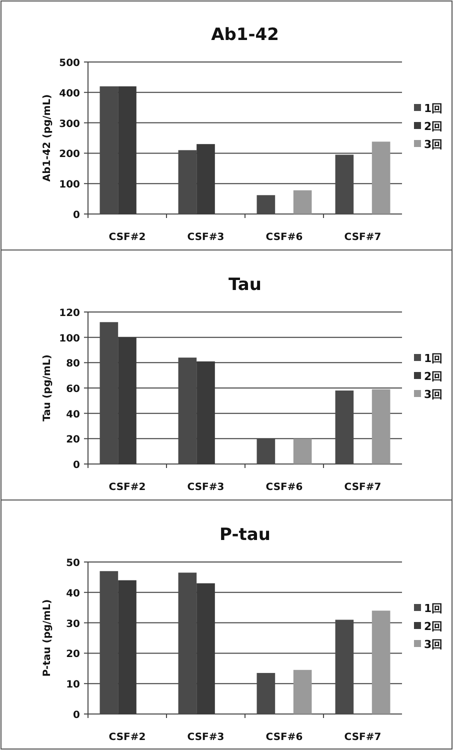  I want to click on y-tick-label: 120, so click(69, 313).